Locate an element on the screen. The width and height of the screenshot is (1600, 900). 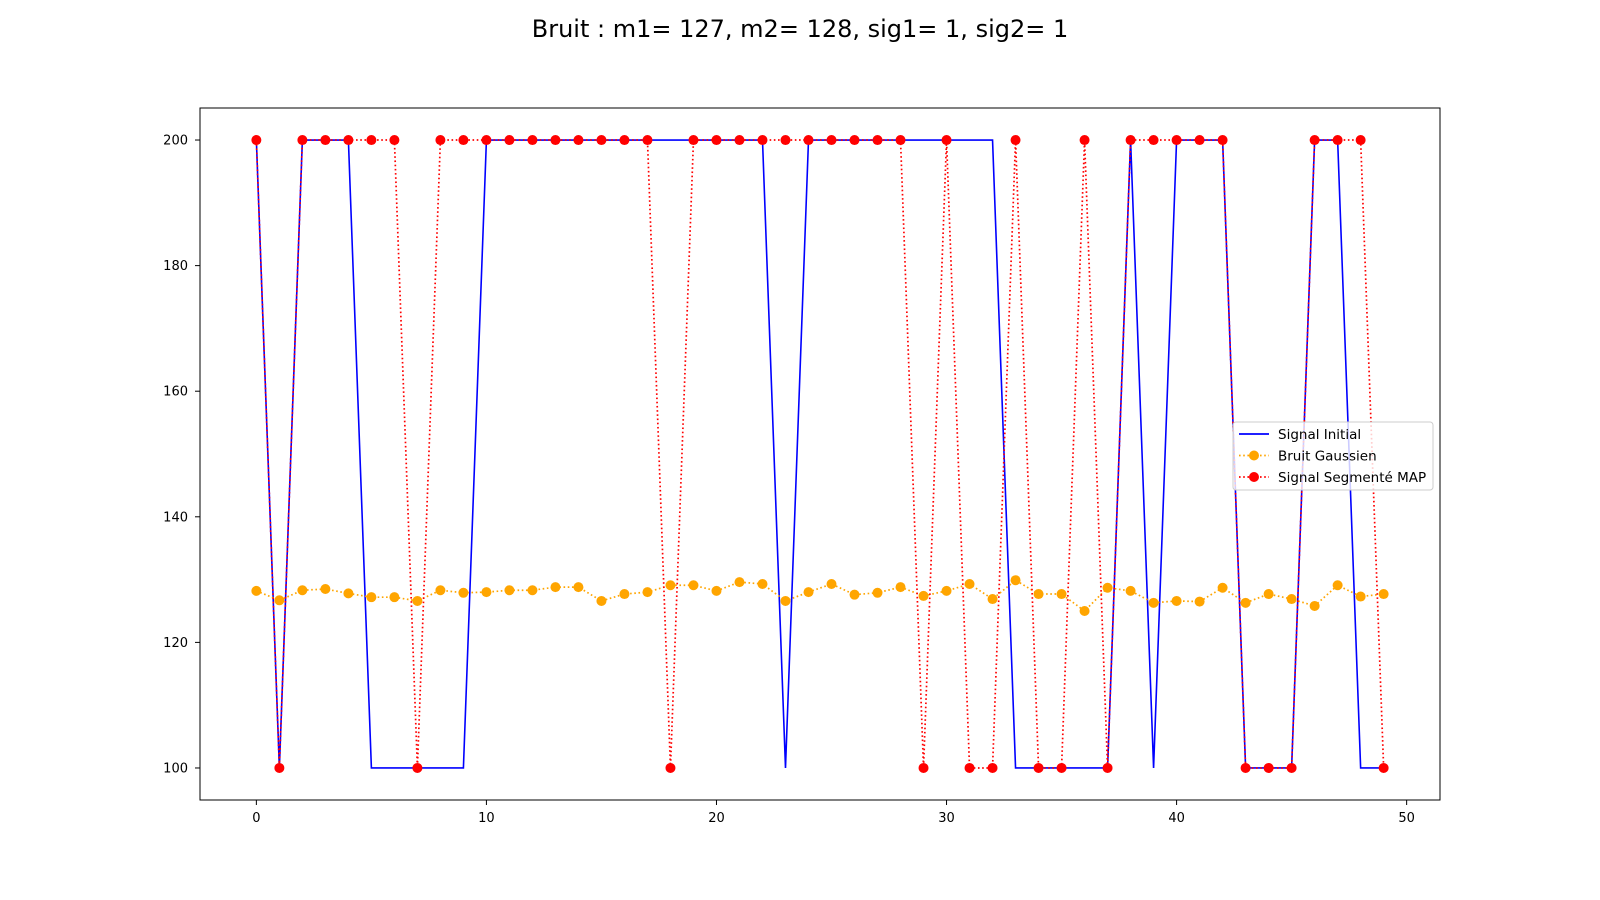
y-tick-label: 100 is located at coordinates (175, 768).